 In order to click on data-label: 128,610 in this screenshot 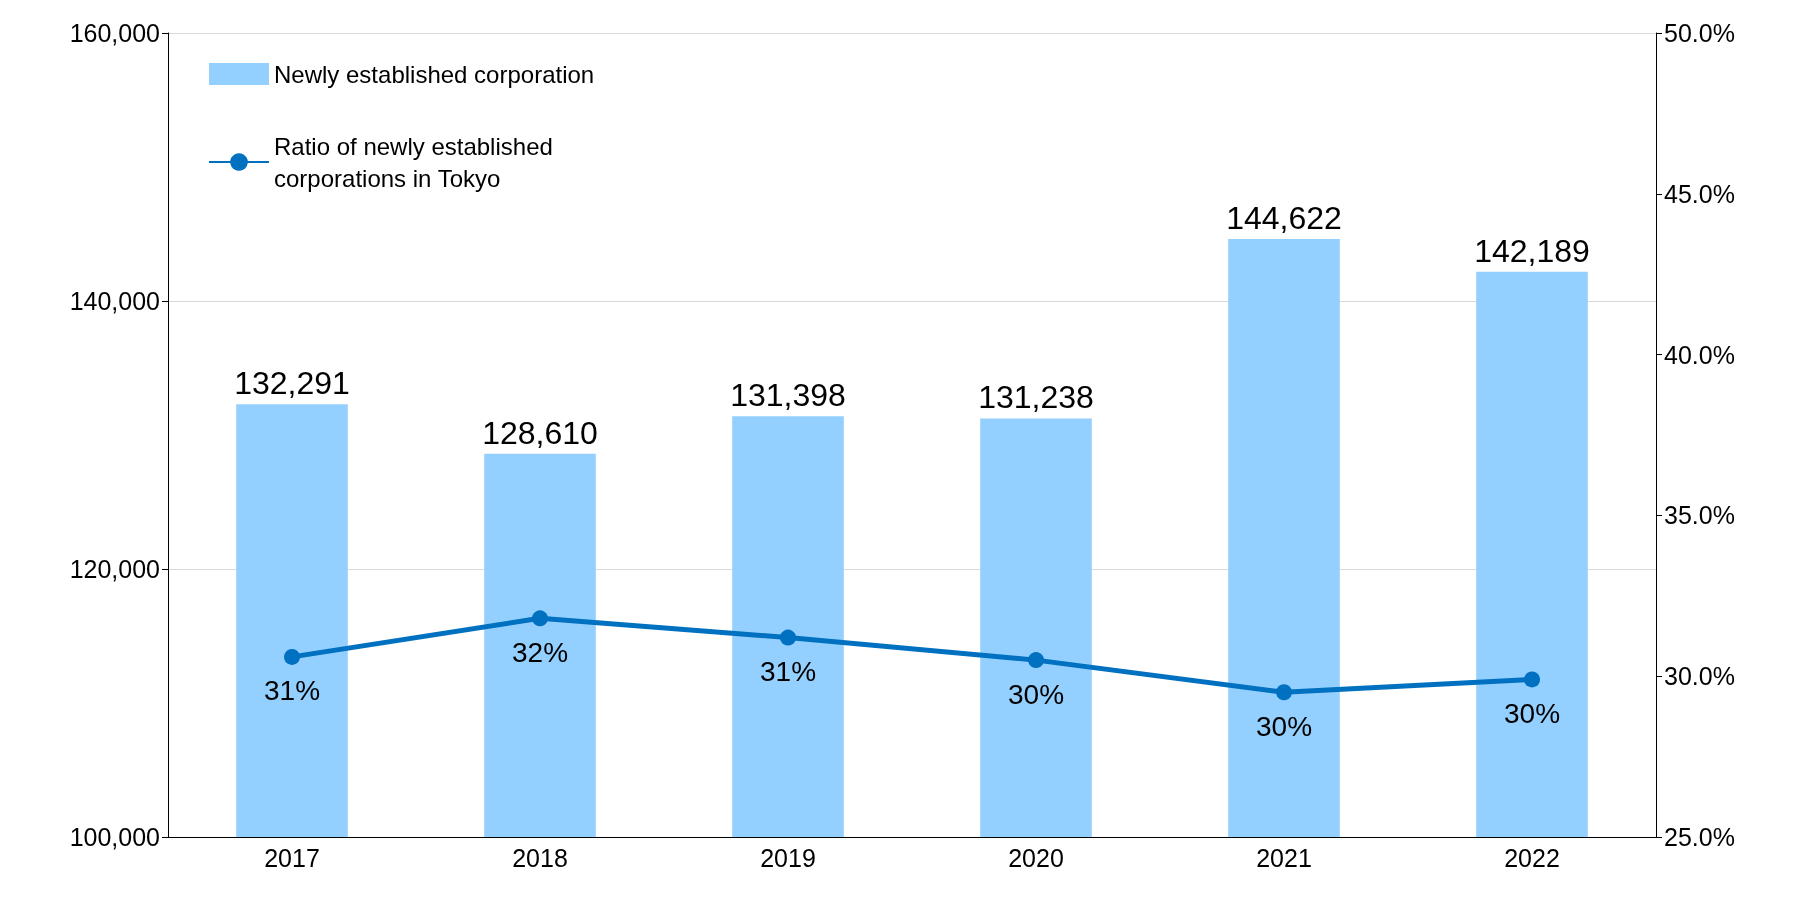, I will do `click(540, 432)`.